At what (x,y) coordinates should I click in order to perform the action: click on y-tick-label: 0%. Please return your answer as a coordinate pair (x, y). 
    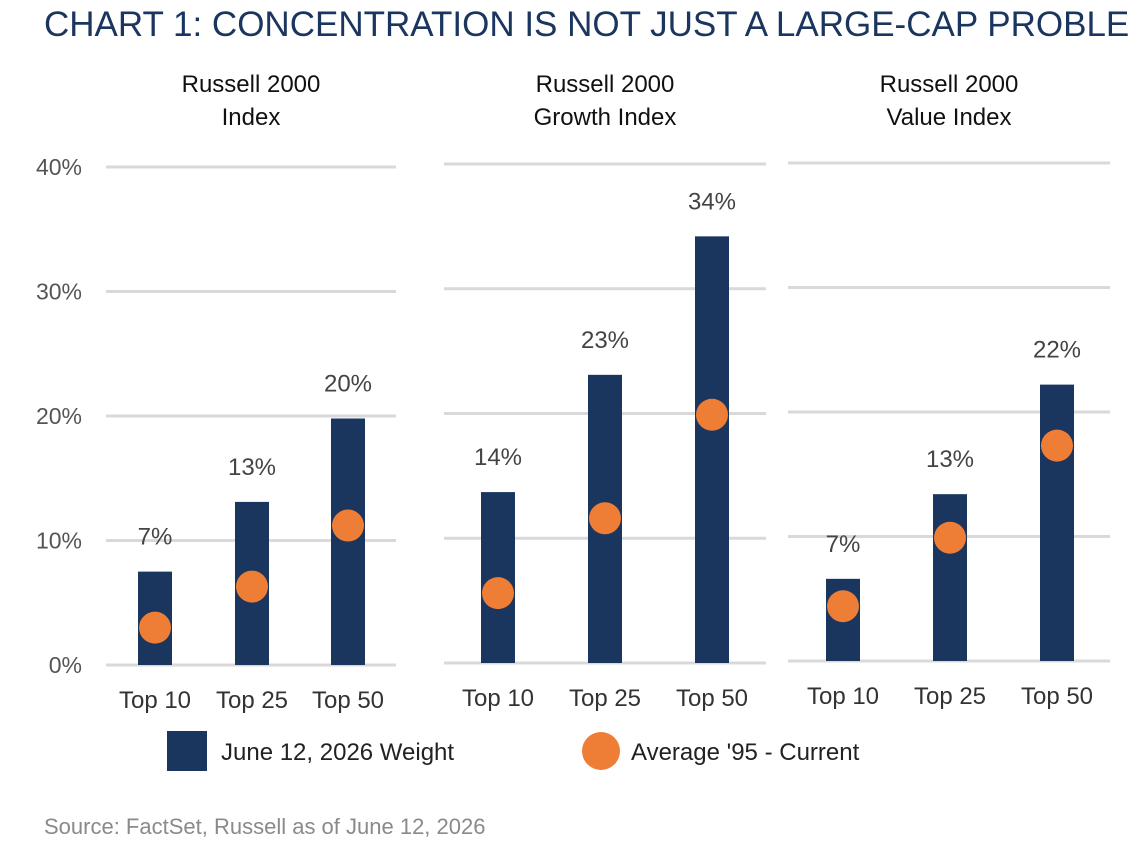
    Looking at the image, I should click on (65, 665).